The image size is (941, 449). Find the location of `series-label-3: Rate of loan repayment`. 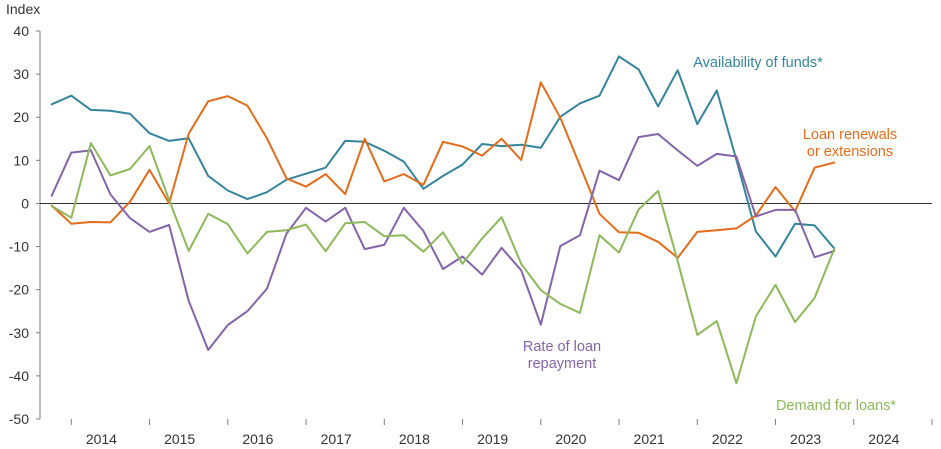

series-label-3: Rate of loan repayment is located at coordinates (562, 355).